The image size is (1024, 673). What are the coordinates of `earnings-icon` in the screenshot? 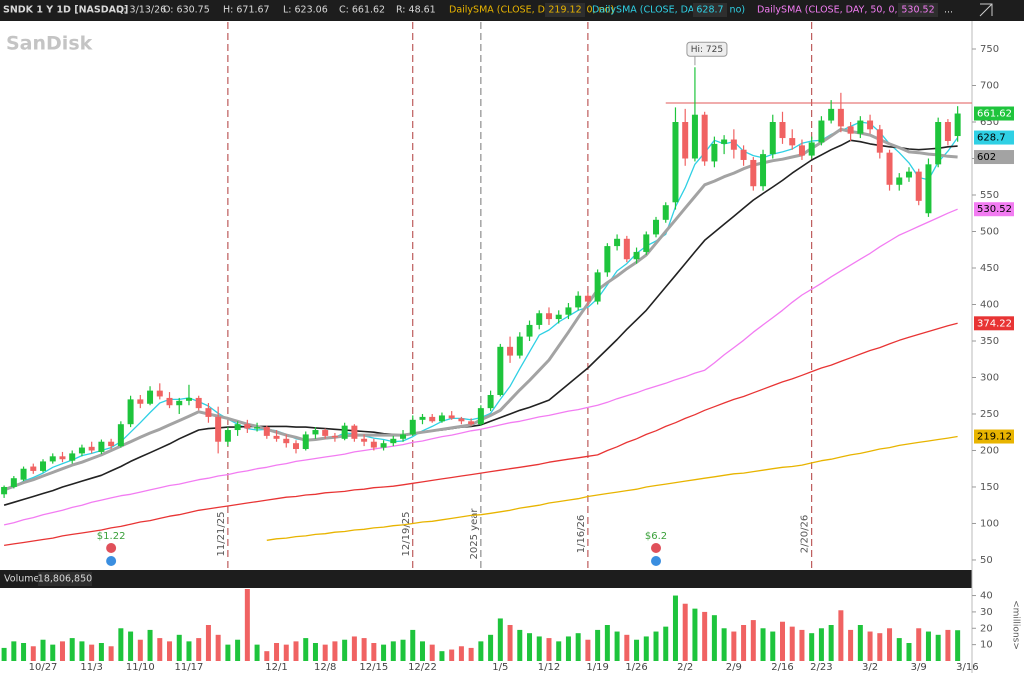 It's located at (111, 548).